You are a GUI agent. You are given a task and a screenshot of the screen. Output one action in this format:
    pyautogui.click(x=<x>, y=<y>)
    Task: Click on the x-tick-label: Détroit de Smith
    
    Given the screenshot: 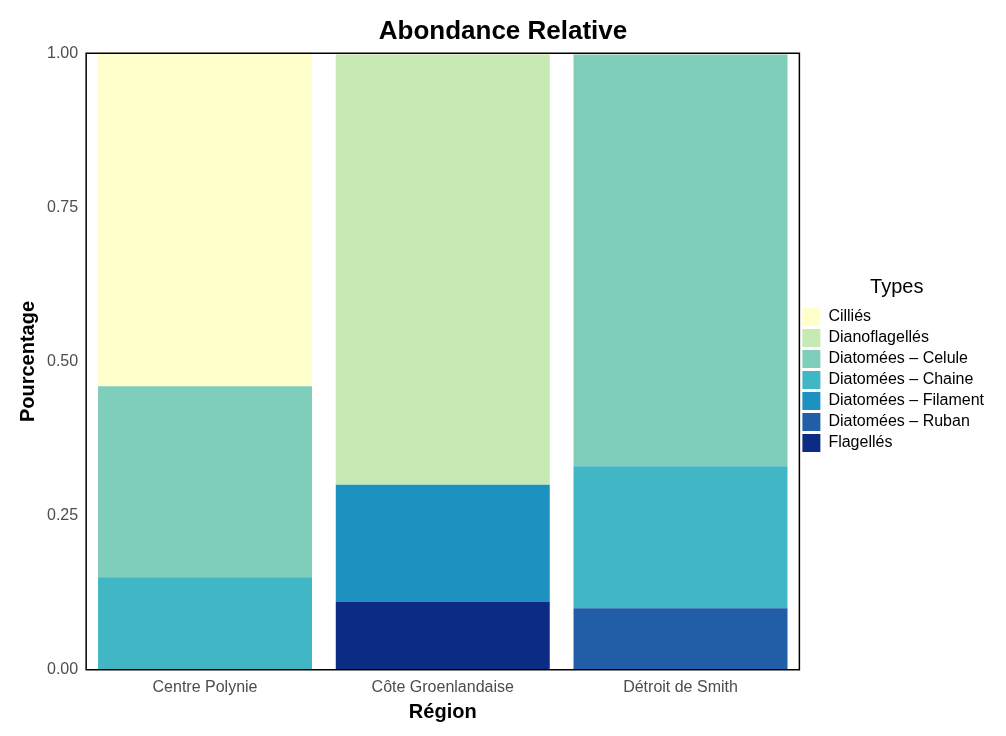 What is the action you would take?
    pyautogui.click(x=680, y=686)
    